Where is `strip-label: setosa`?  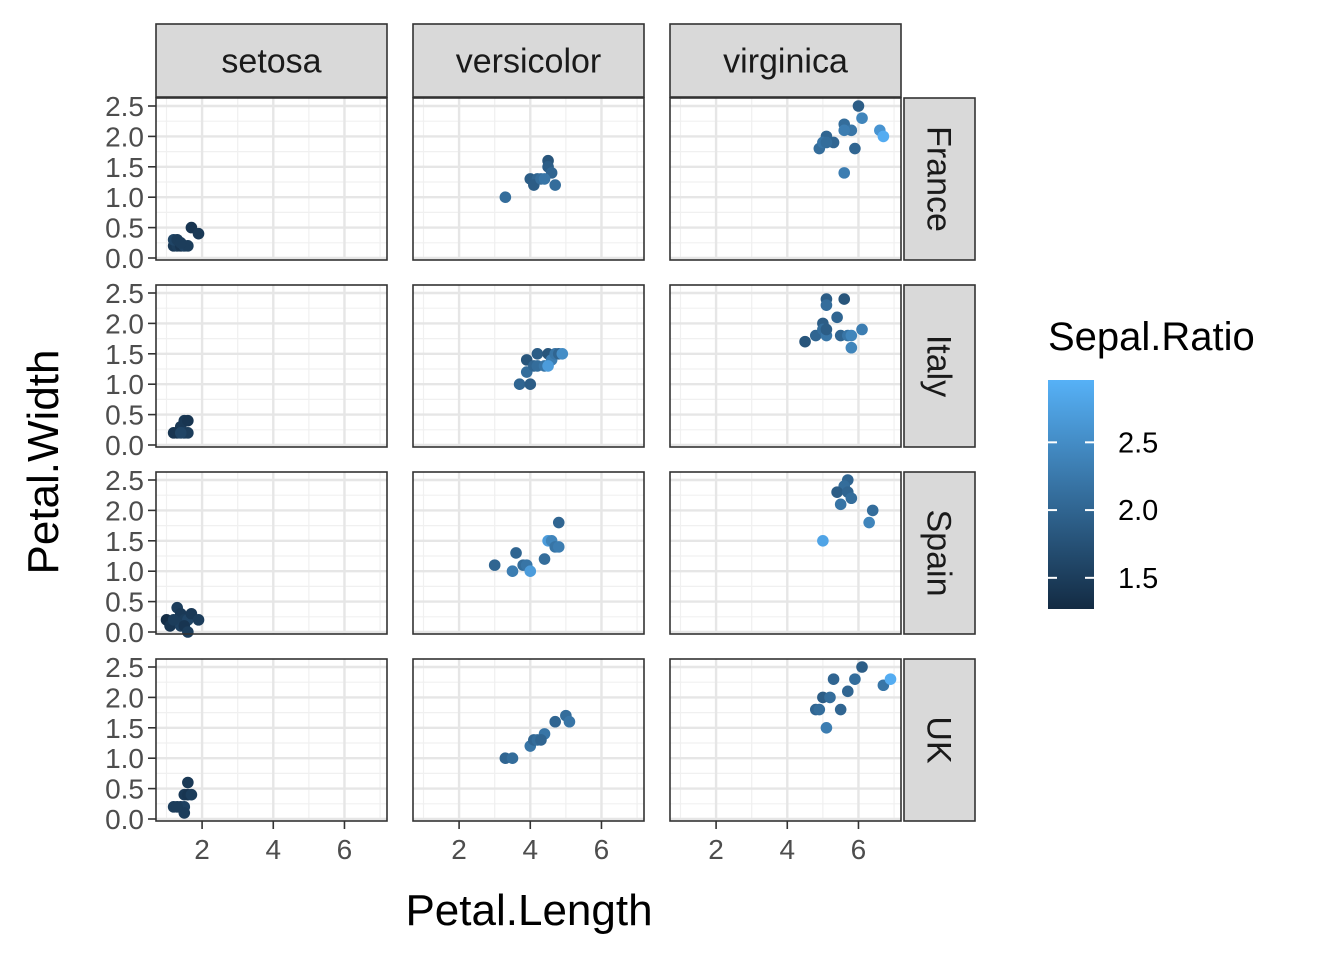 strip-label: setosa is located at coordinates (271, 62).